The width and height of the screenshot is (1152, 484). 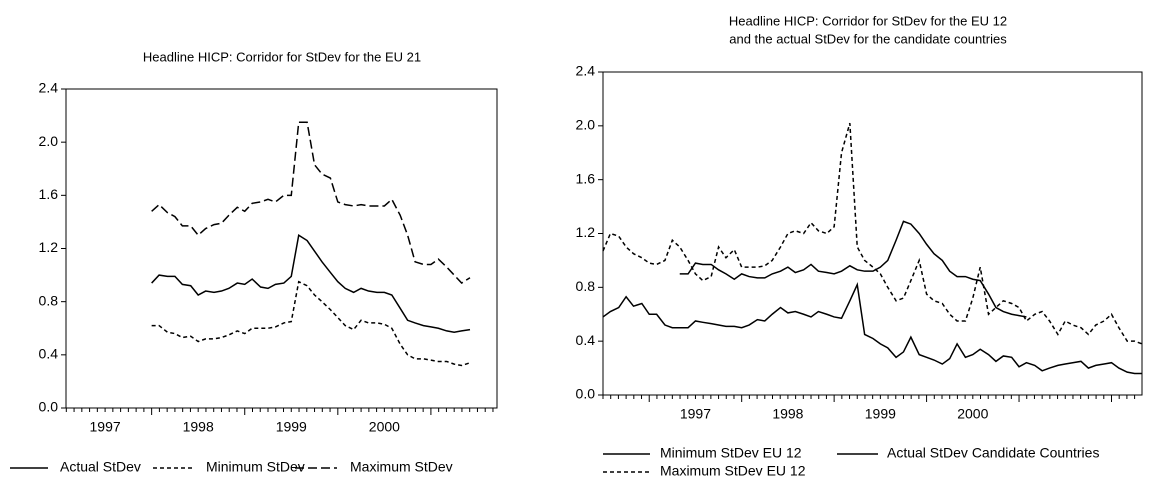 What do you see at coordinates (731, 453) in the screenshot?
I see `legend-label: Minimum StDev EU 12` at bounding box center [731, 453].